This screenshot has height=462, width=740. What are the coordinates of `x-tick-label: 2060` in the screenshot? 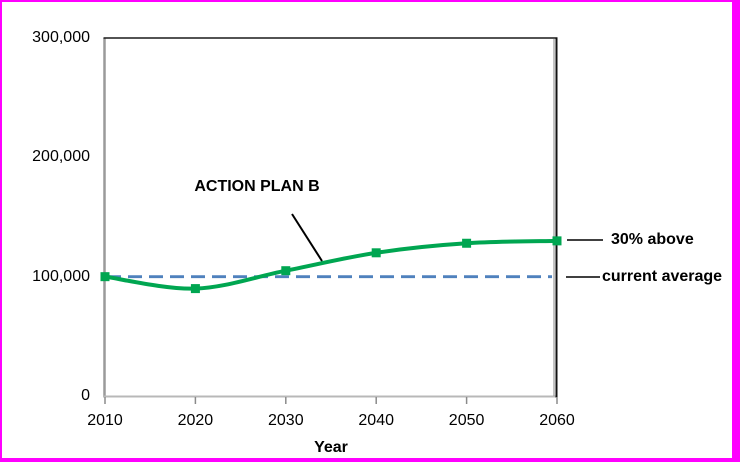 It's located at (557, 420).